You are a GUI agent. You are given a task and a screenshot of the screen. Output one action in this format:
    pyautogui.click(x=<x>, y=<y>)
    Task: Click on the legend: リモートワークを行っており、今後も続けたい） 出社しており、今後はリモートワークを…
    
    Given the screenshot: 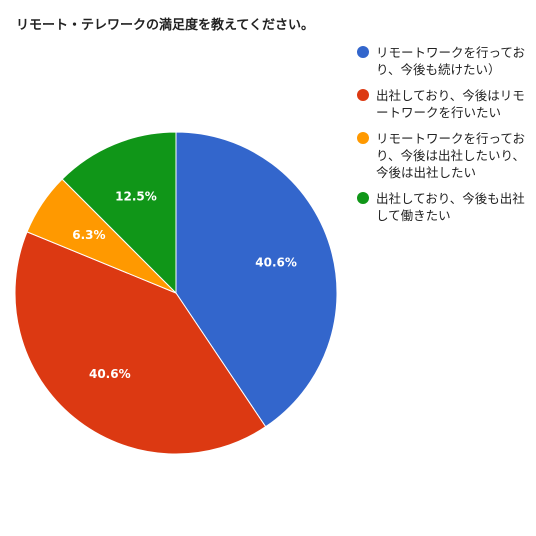 What is the action you would take?
    pyautogui.click(x=444, y=138)
    